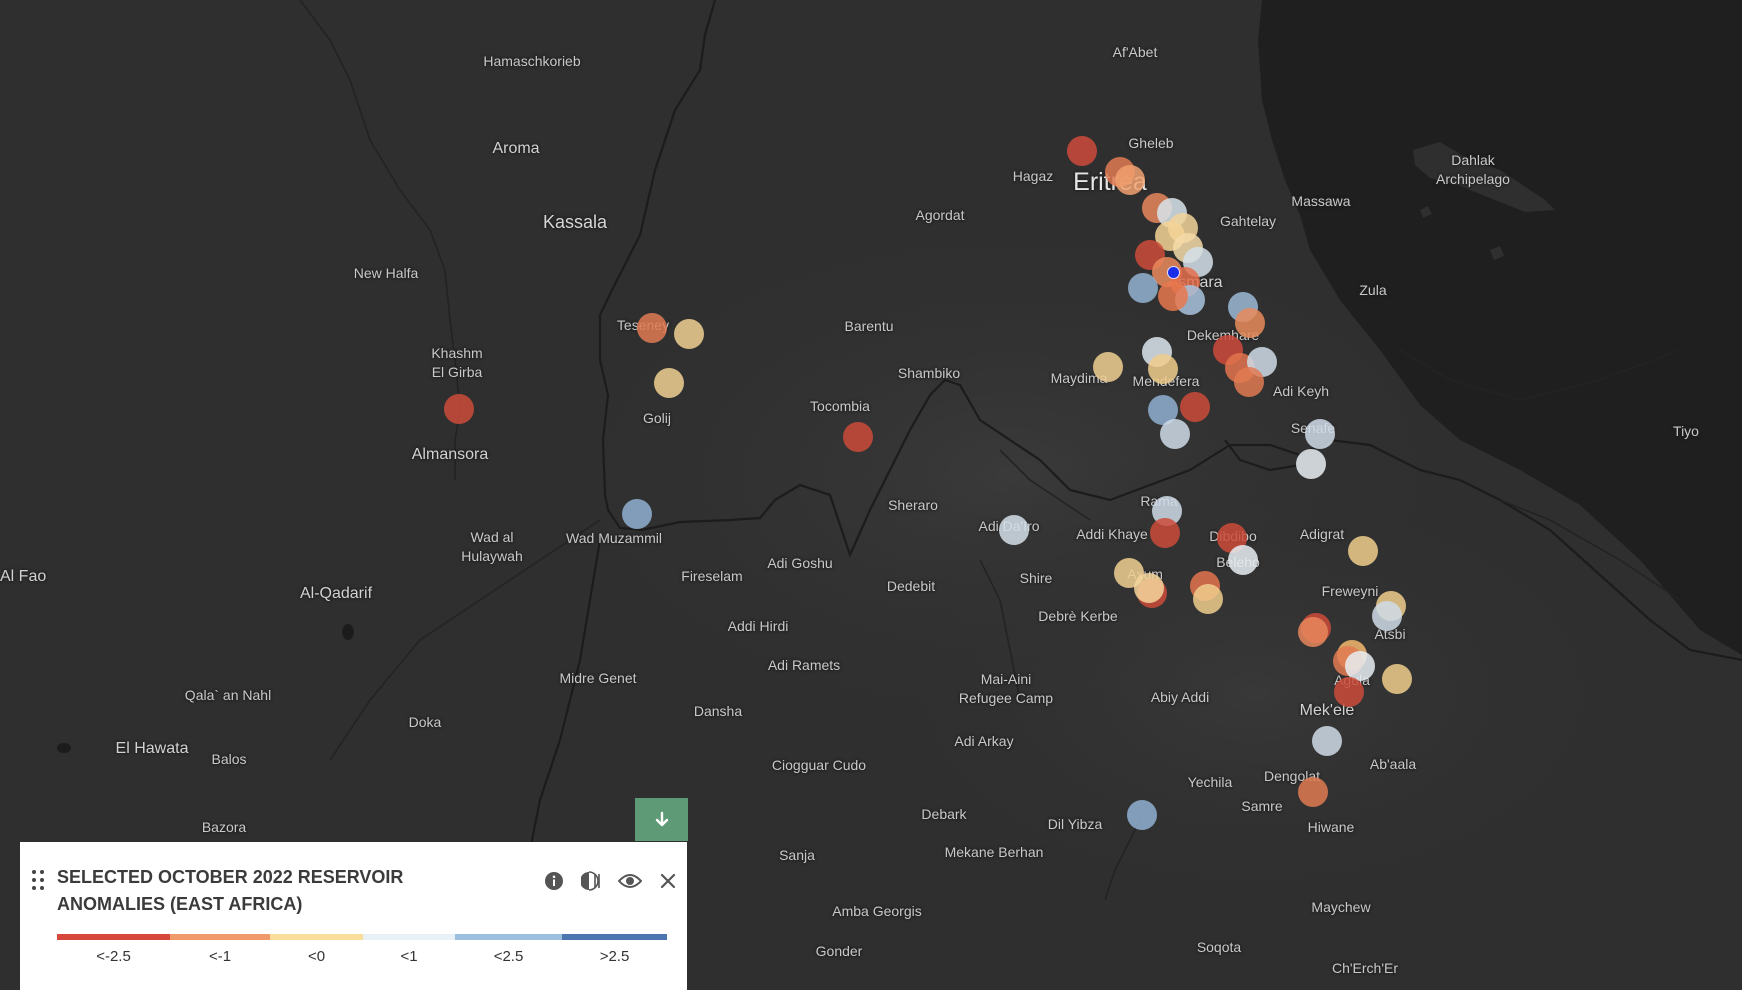 Image resolution: width=1742 pixels, height=990 pixels. Describe the element at coordinates (362, 958) in the screenshot. I see `legend-class-labels: <-2.5 <-1 <0 <1 <2.5 >2.5` at that location.